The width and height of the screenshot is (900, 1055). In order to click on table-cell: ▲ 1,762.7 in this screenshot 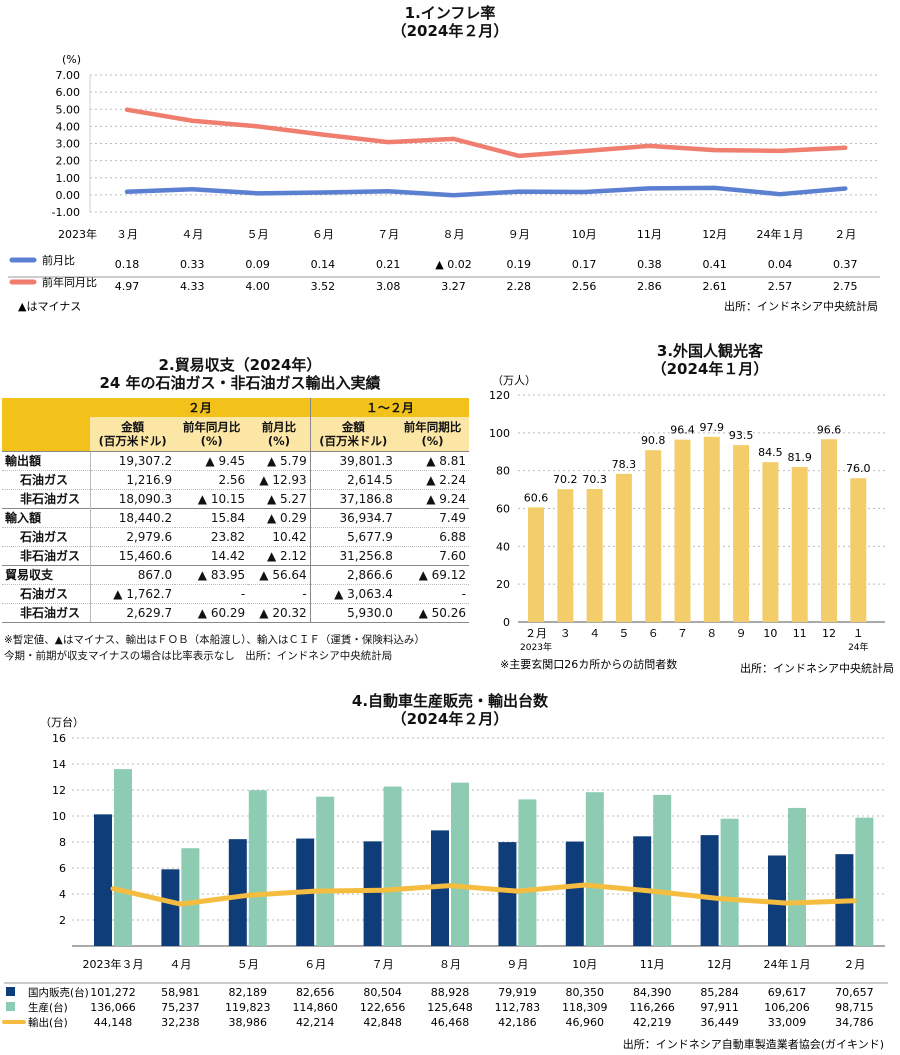, I will do `click(132, 594)`.